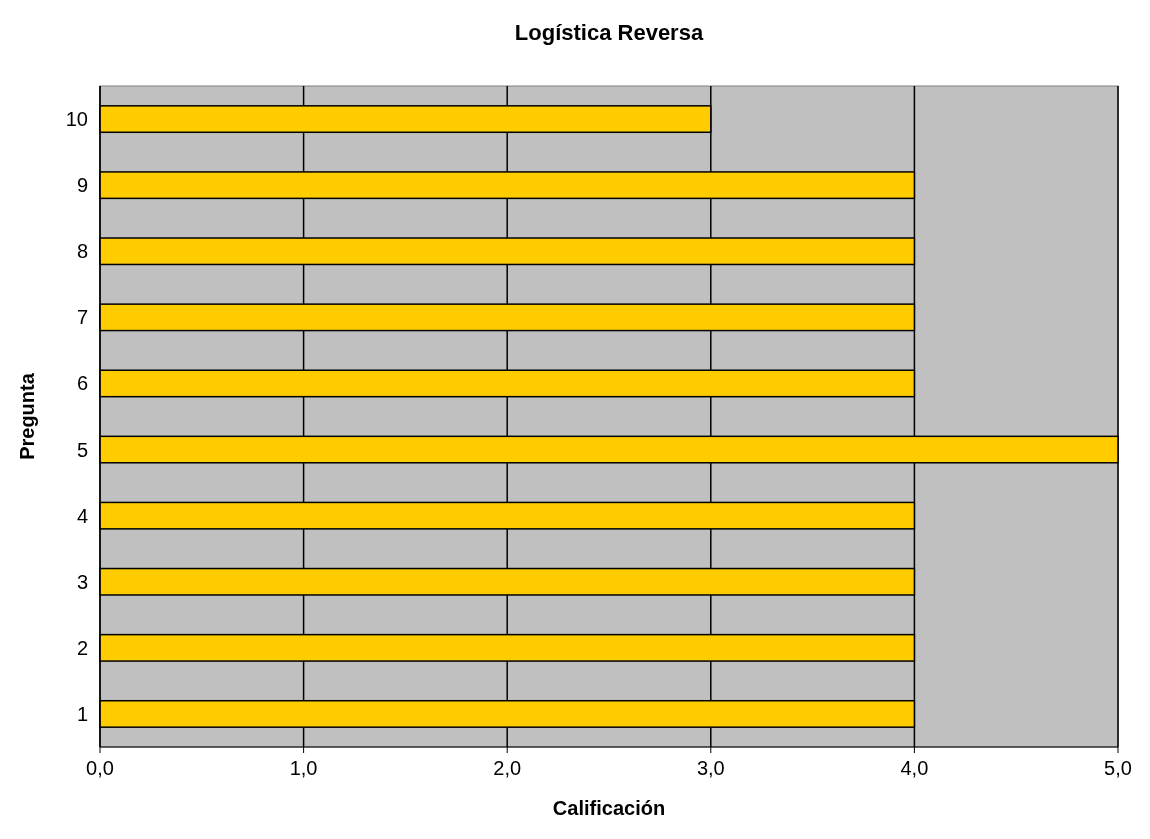 The height and width of the screenshot is (839, 1150). What do you see at coordinates (82, 515) in the screenshot?
I see `y-tick-label: 4` at bounding box center [82, 515].